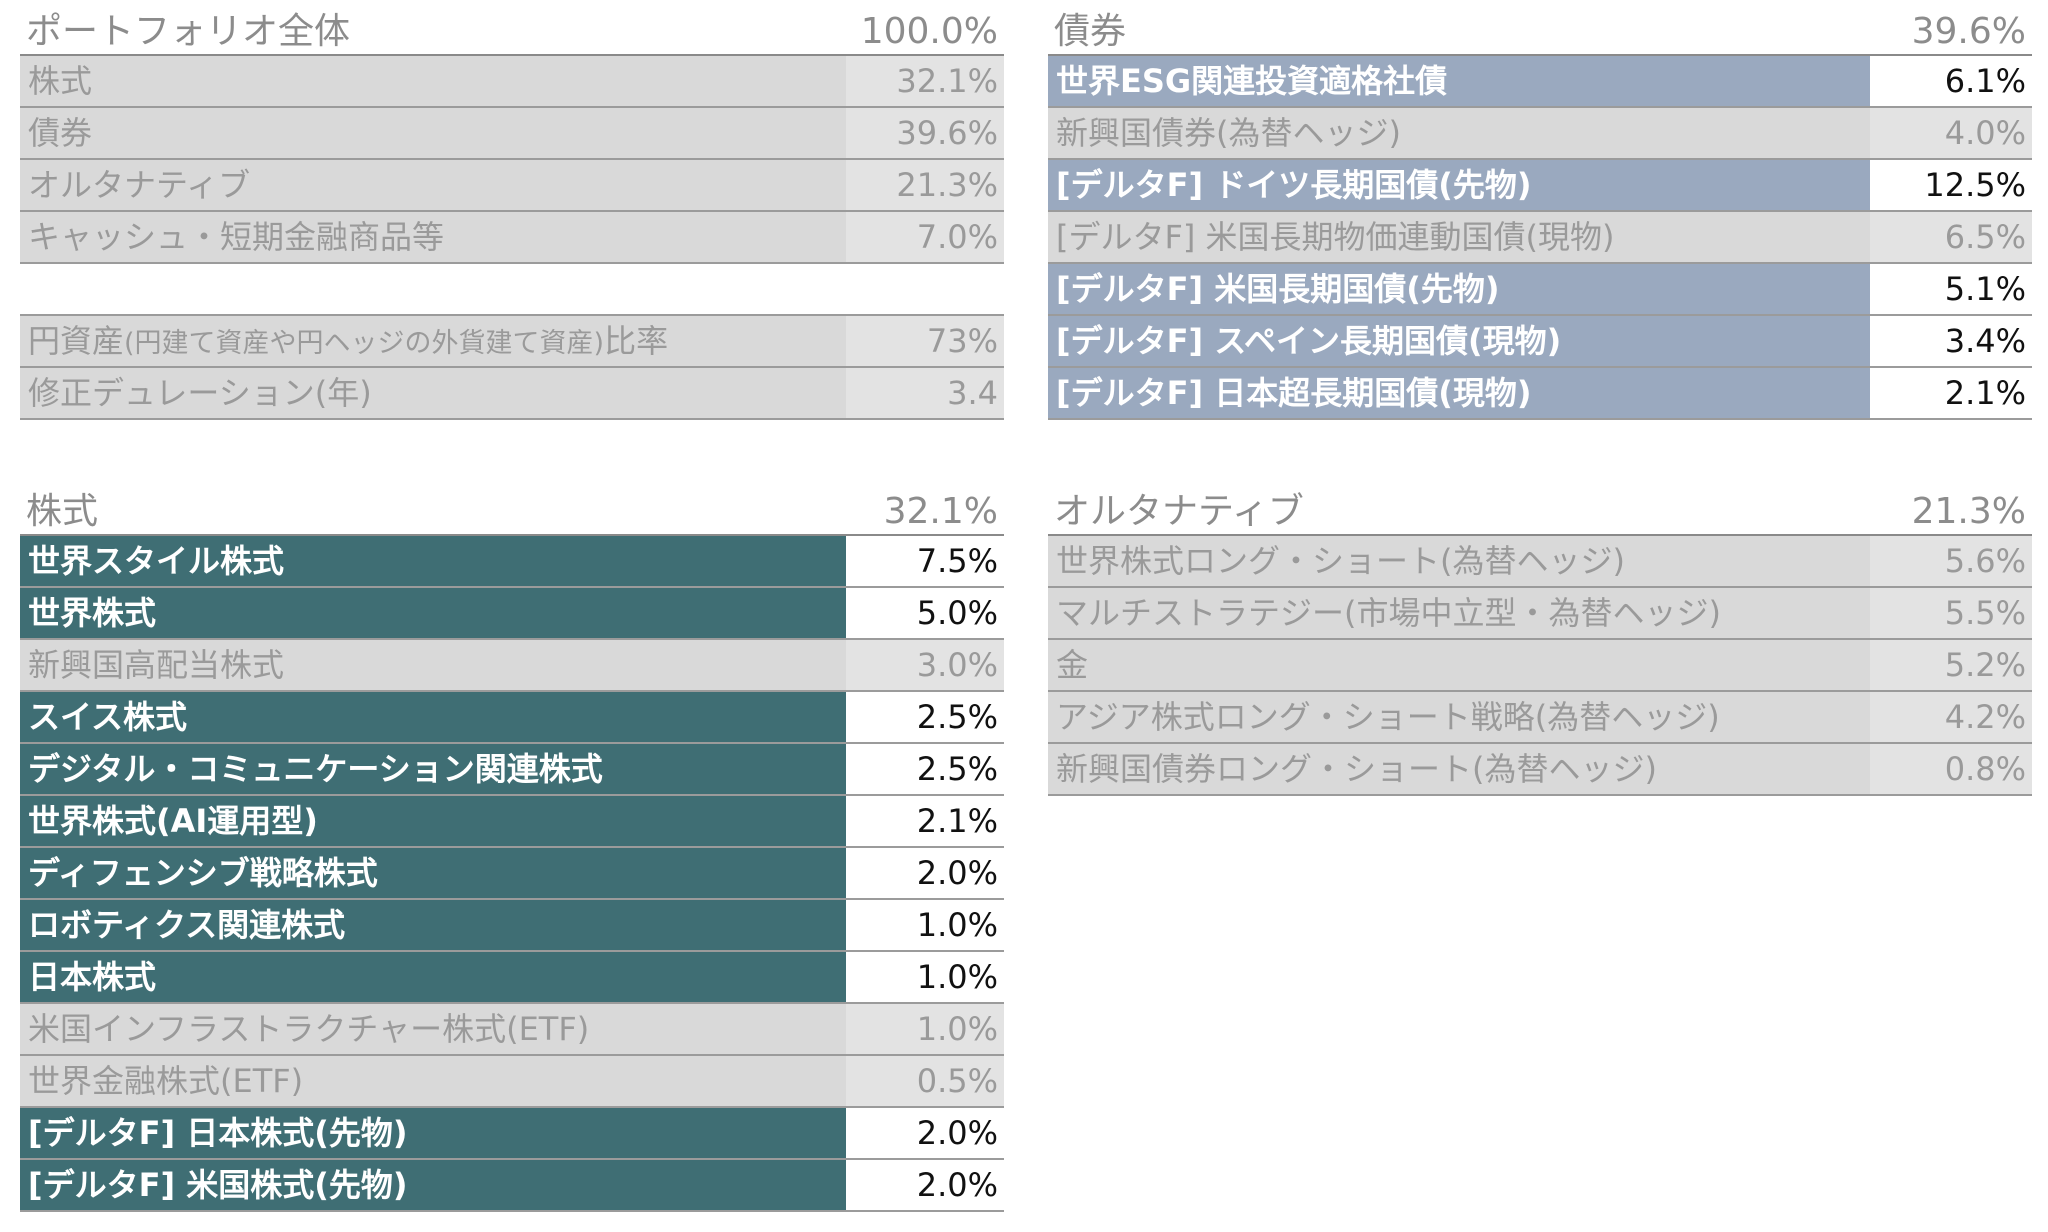  What do you see at coordinates (1951, 665) in the screenshot?
I see `row-value: 5.2%` at bounding box center [1951, 665].